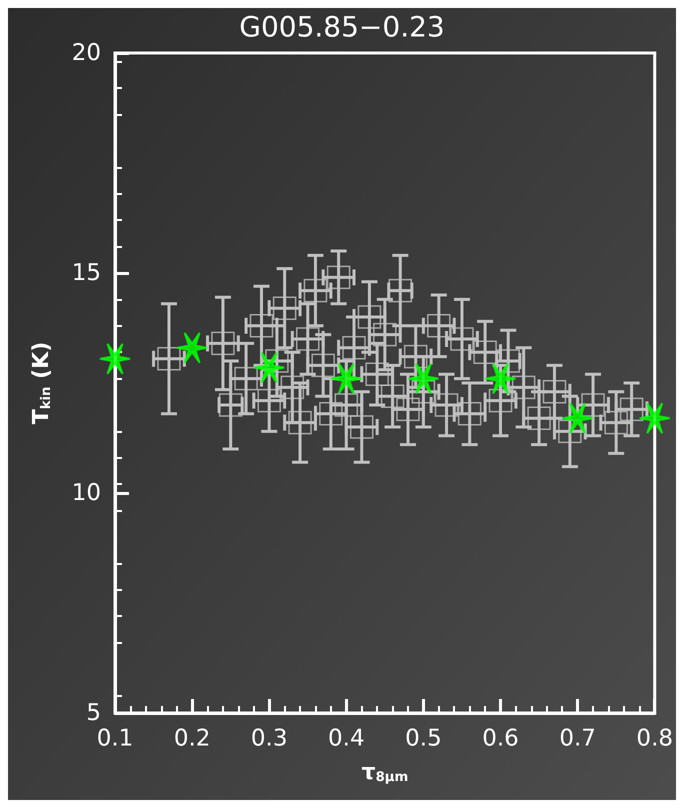 The image size is (684, 808). What do you see at coordinates (269, 739) in the screenshot?
I see `x-tick-label: 0.3` at bounding box center [269, 739].